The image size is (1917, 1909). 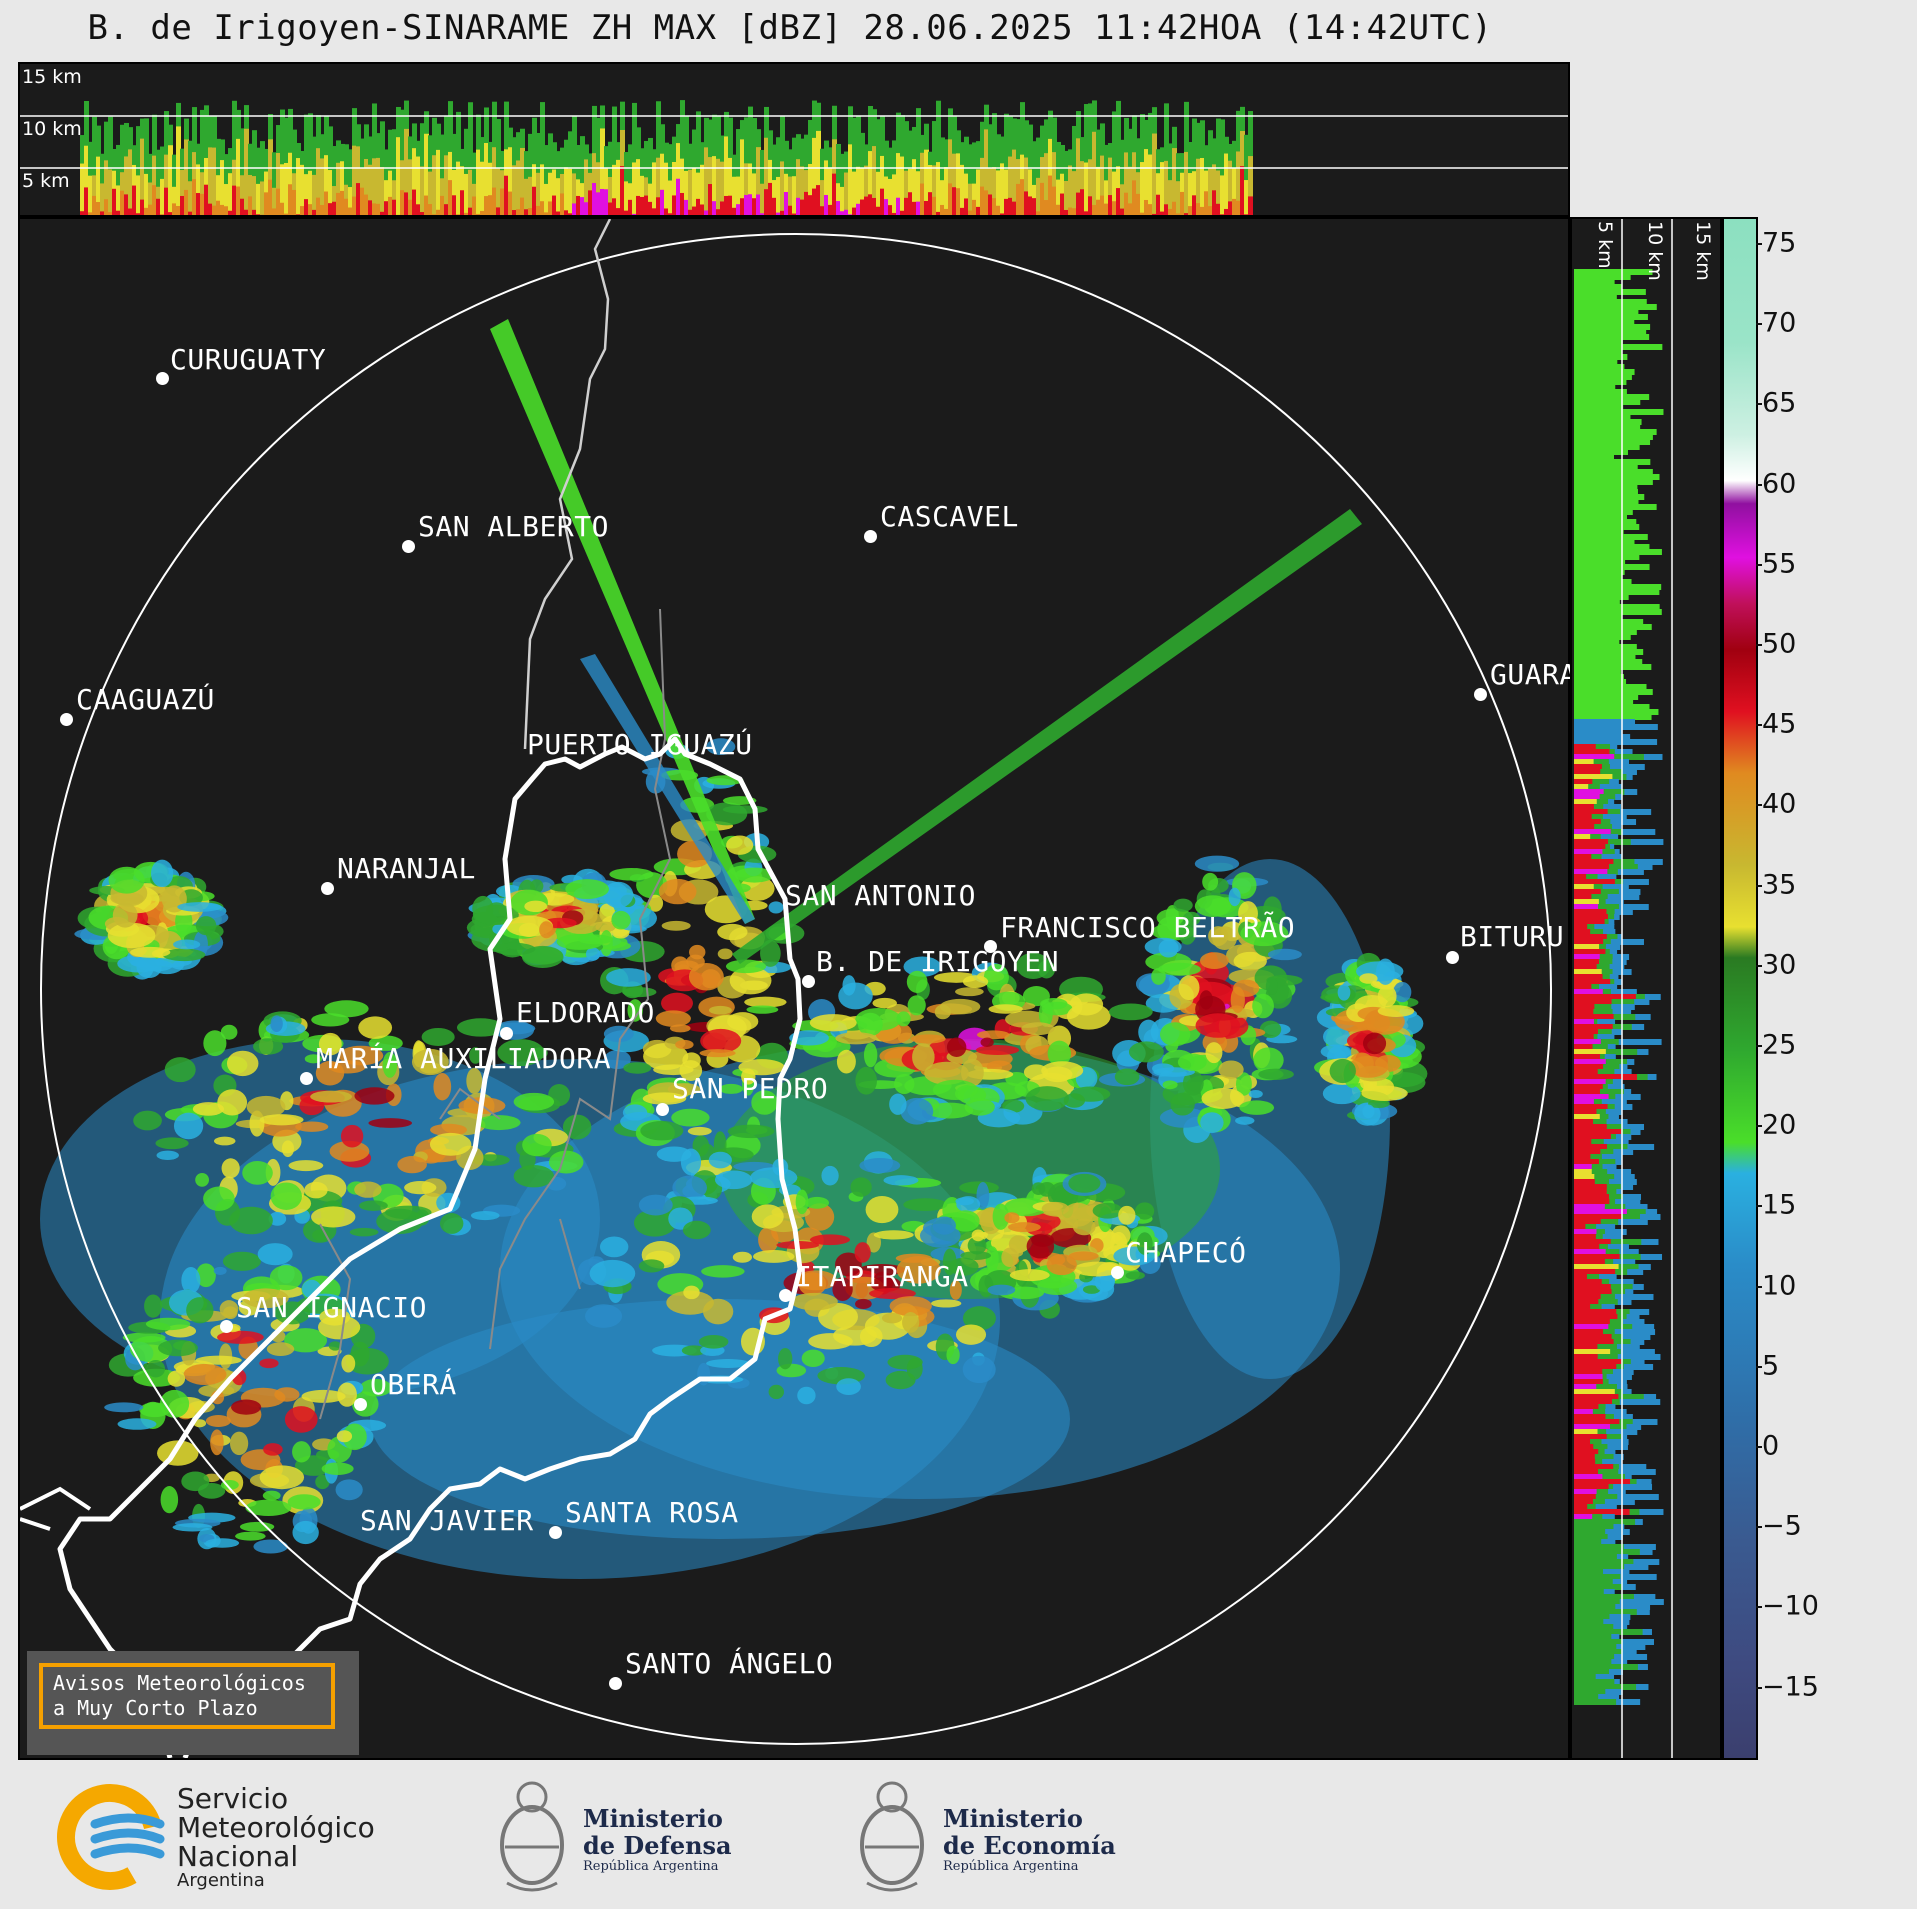 What do you see at coordinates (750, 1088) in the screenshot?
I see `city-label: SAN PEDRO` at bounding box center [750, 1088].